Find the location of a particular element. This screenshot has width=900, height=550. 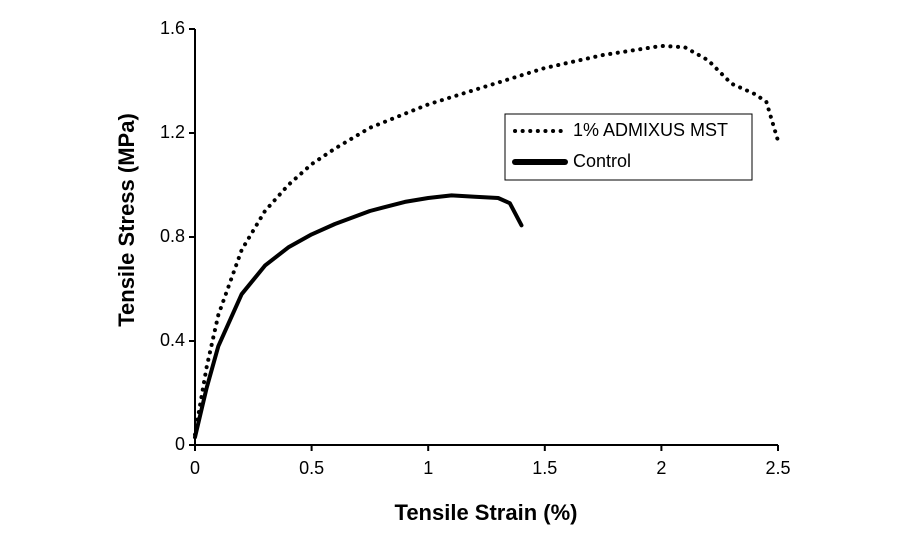

x-tick-label: 1 is located at coordinates (428, 468).